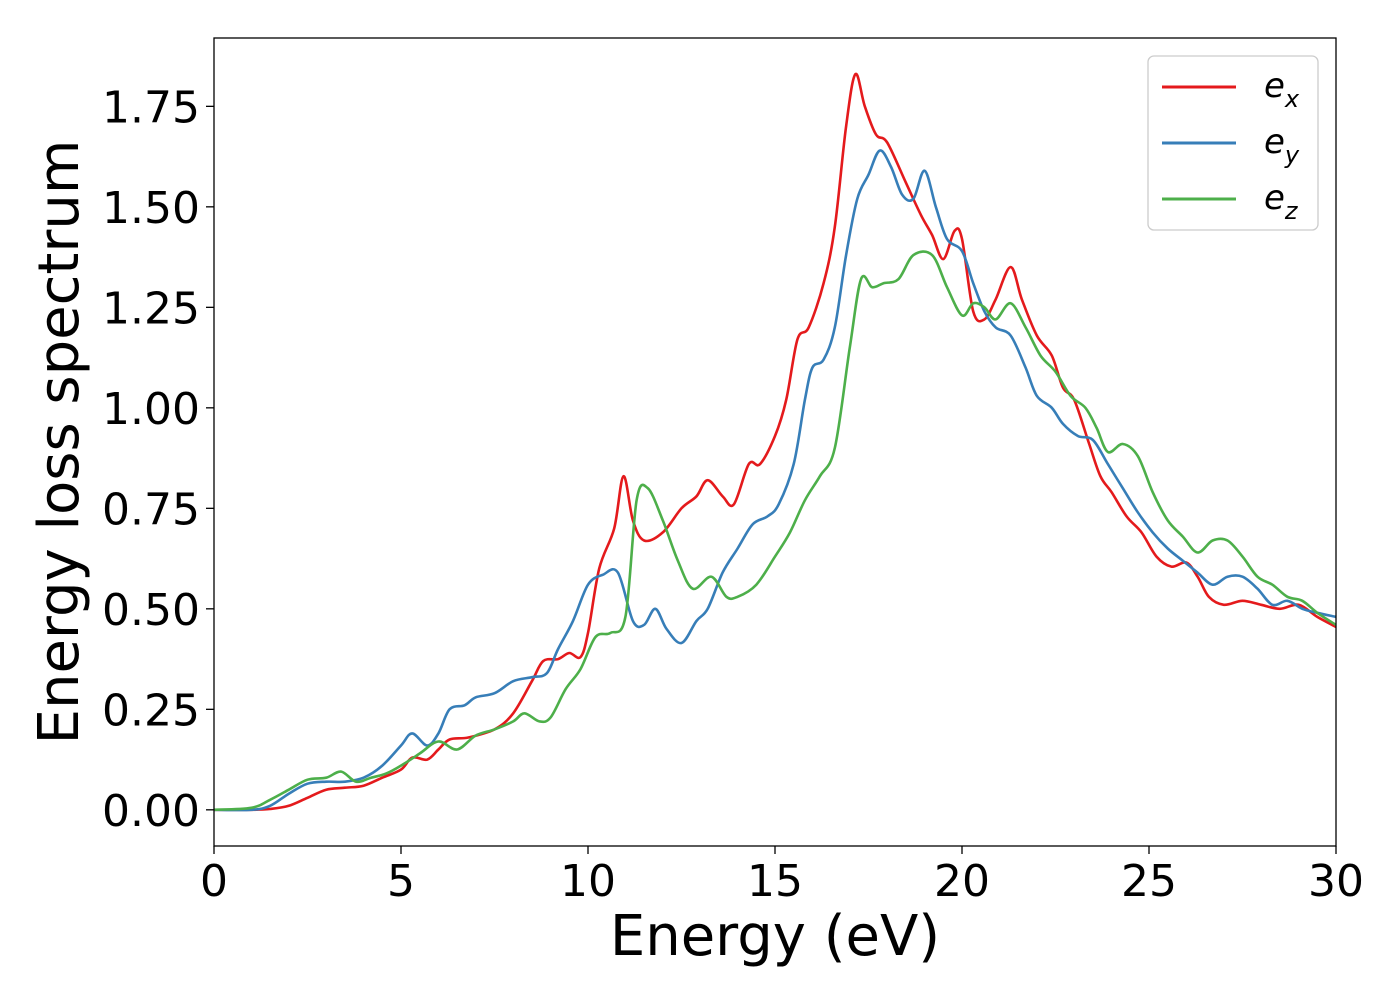 The image size is (1400, 1000). Describe the element at coordinates (588, 881) in the screenshot. I see `x-tick-label: 10` at that location.